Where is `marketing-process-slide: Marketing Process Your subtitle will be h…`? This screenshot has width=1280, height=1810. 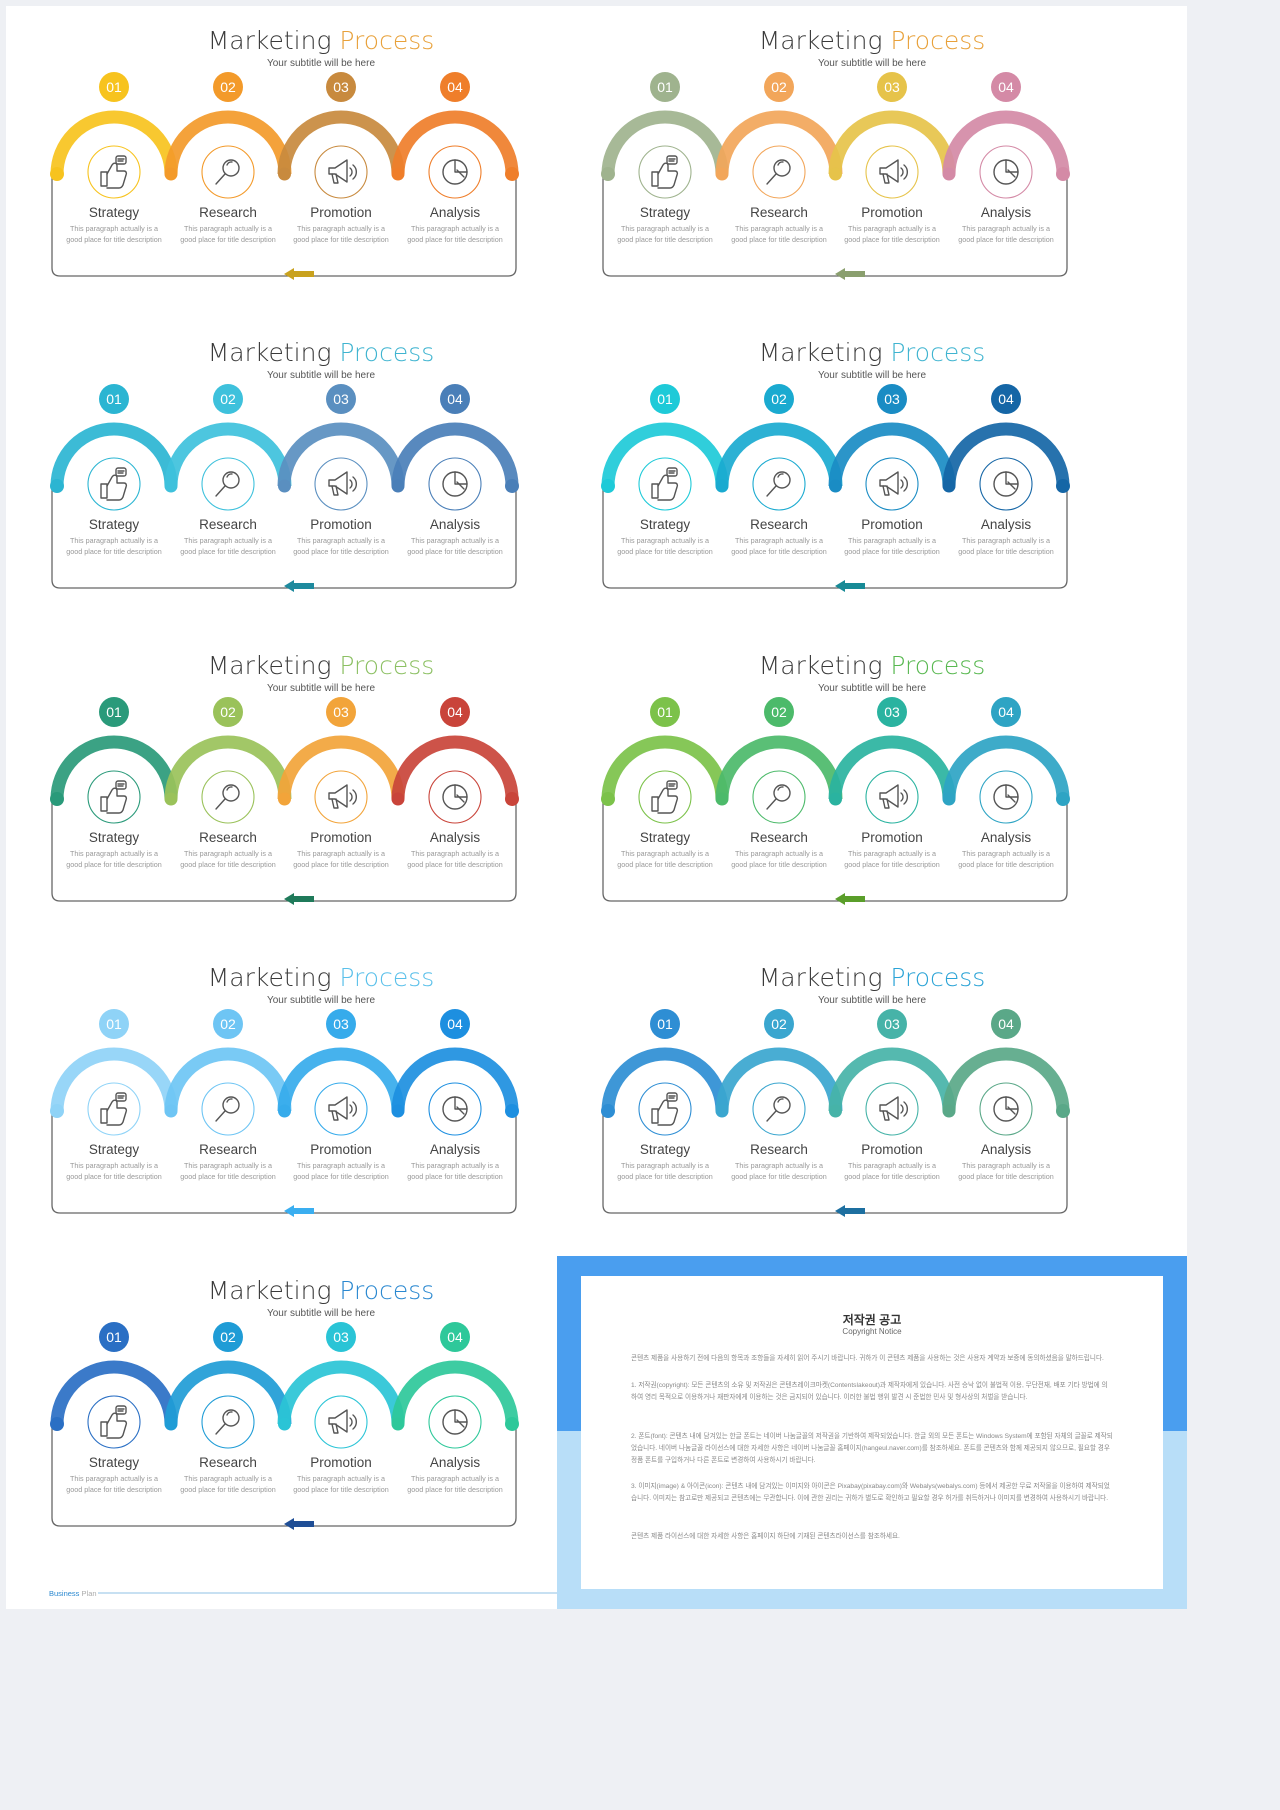
marketing-process-slide: Marketing Process Your subtitle will be h… is located at coordinates (321, 1432).